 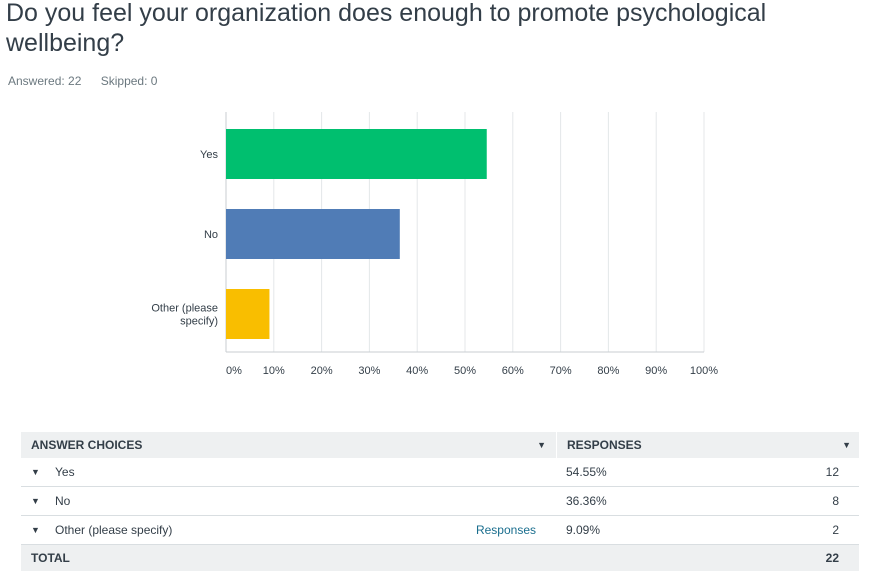 I want to click on x-tick-label: 60%, so click(x=513, y=371).